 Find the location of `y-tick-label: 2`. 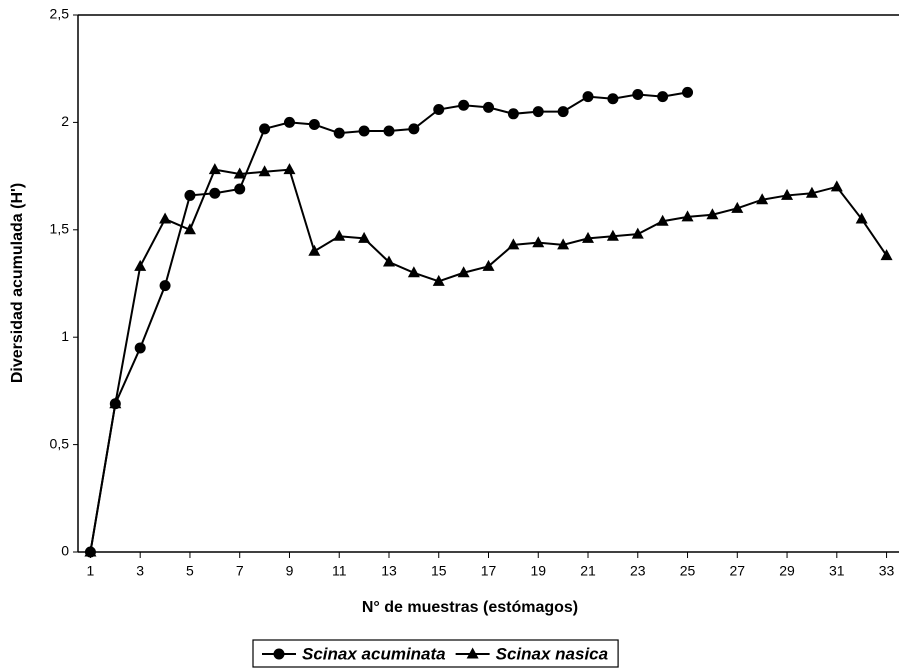

y-tick-label: 2 is located at coordinates (65, 121).